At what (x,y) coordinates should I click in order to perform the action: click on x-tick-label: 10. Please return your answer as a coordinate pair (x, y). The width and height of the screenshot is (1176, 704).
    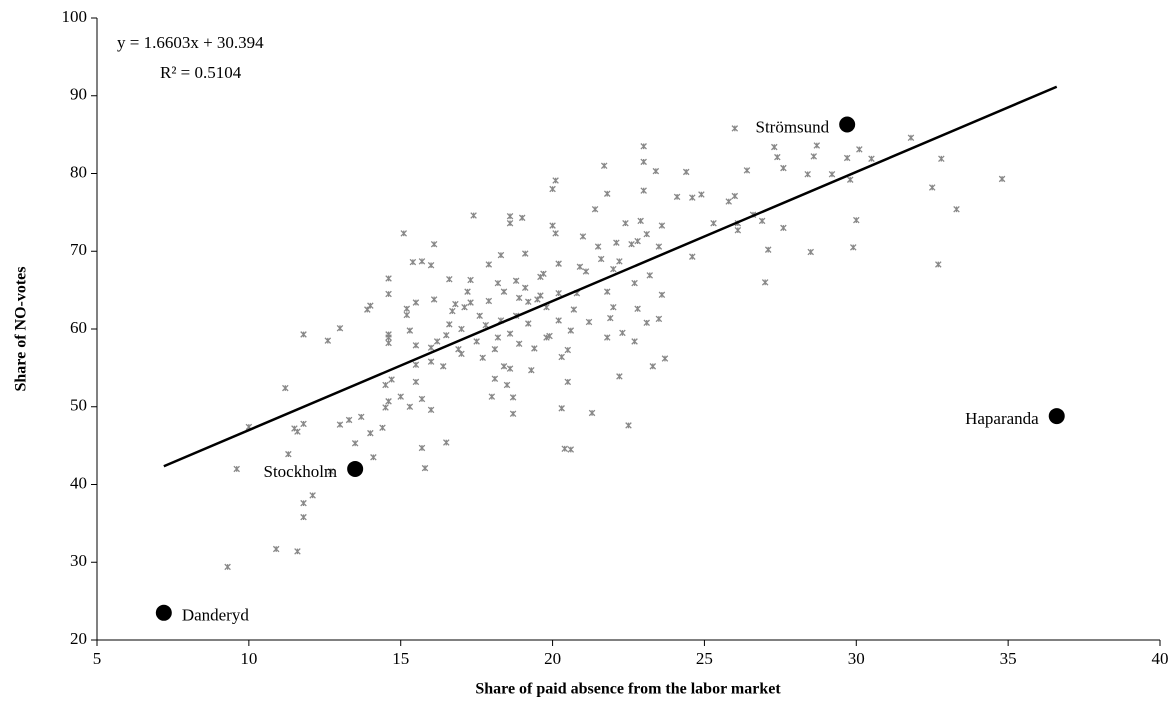
    Looking at the image, I should click on (248, 658).